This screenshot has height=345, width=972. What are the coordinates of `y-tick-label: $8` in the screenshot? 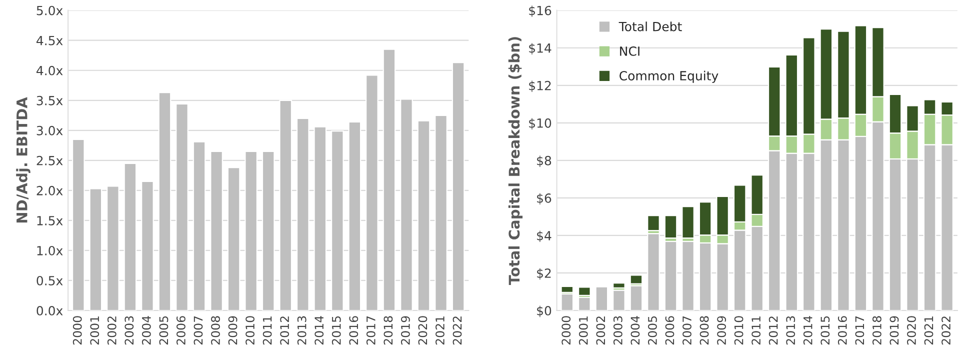 It's located at (544, 162).